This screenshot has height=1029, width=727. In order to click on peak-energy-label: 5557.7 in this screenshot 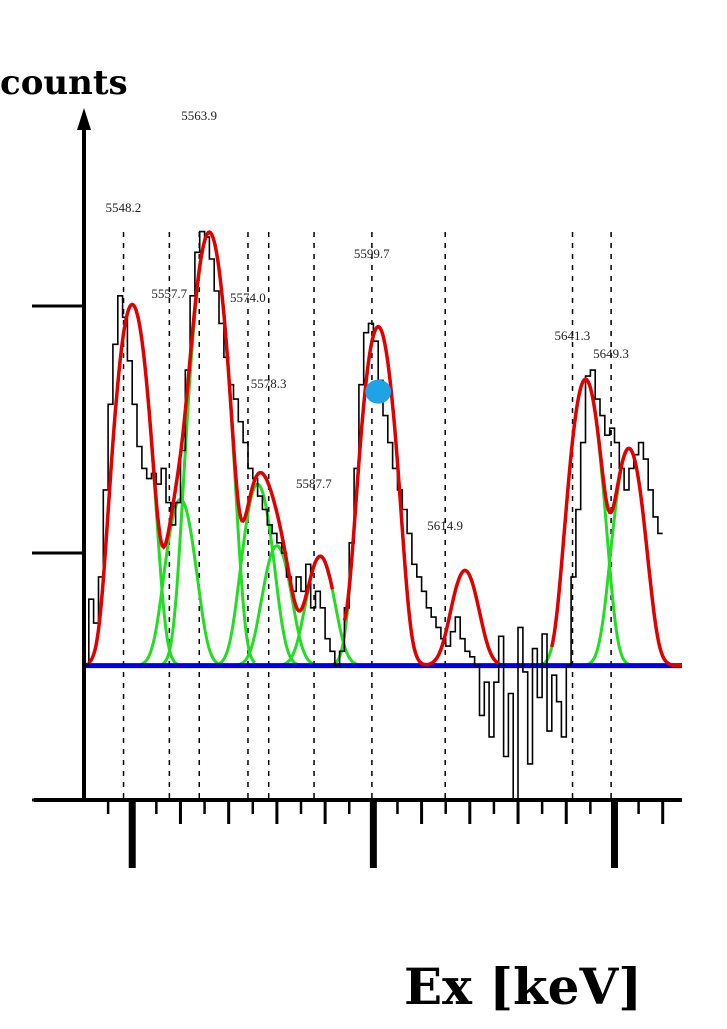, I will do `click(169, 293)`.